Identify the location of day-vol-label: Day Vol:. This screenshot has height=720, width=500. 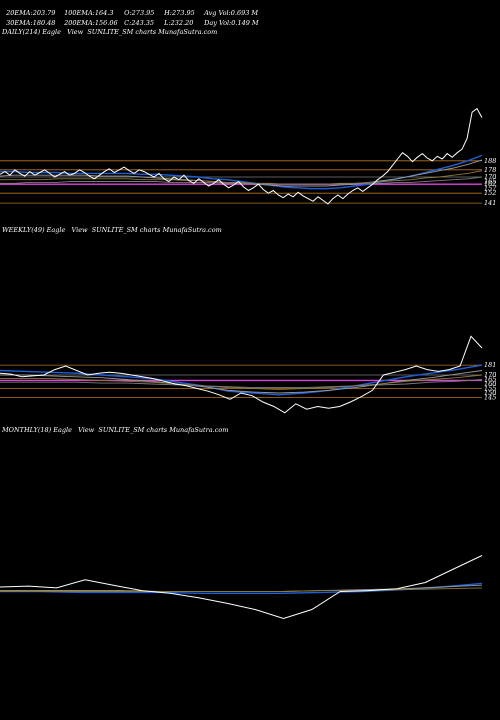
(218, 23).